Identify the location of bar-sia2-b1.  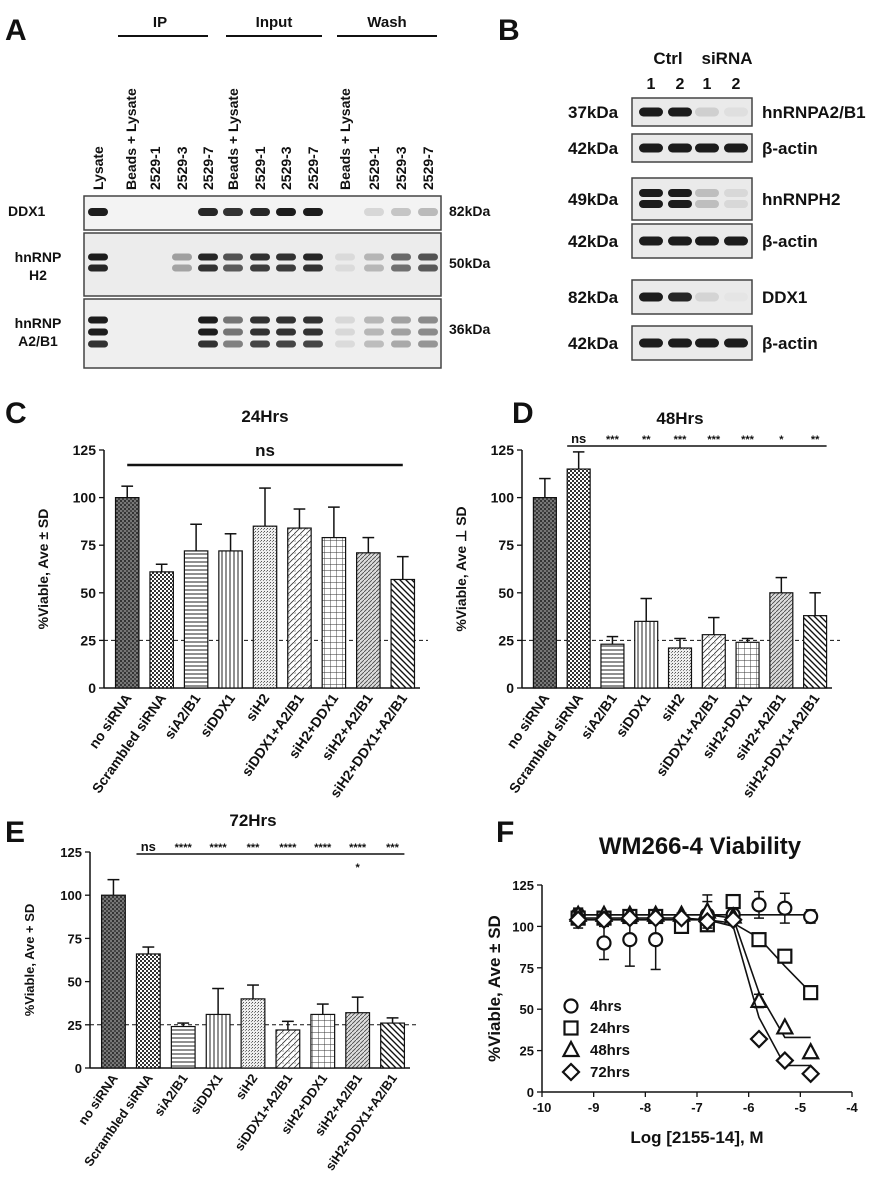
(196, 619).